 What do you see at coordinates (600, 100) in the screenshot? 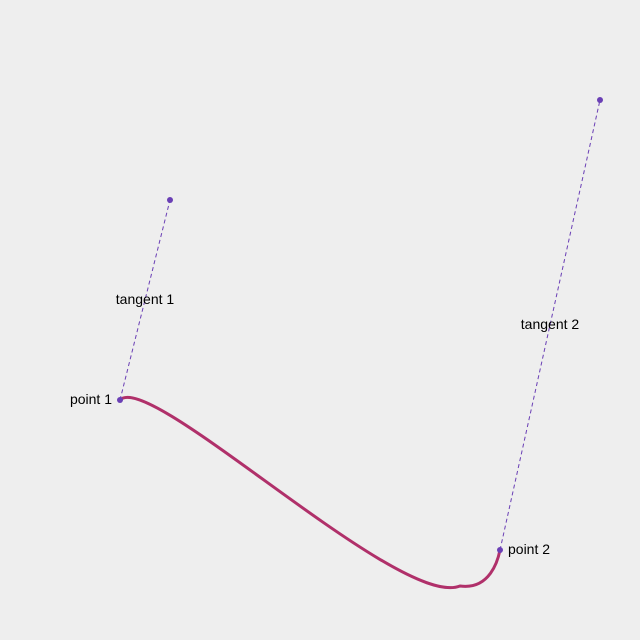
I see `tangent-2-handle` at bounding box center [600, 100].